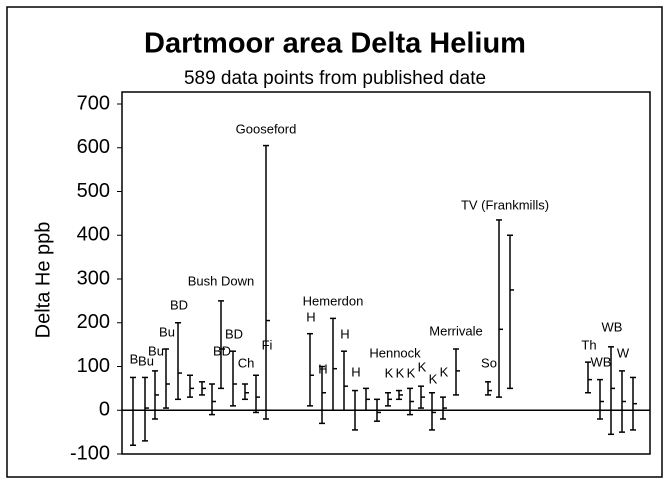 This screenshot has width=670, height=489. What do you see at coordinates (221, 280) in the screenshot?
I see `annotation: Bush Down` at bounding box center [221, 280].